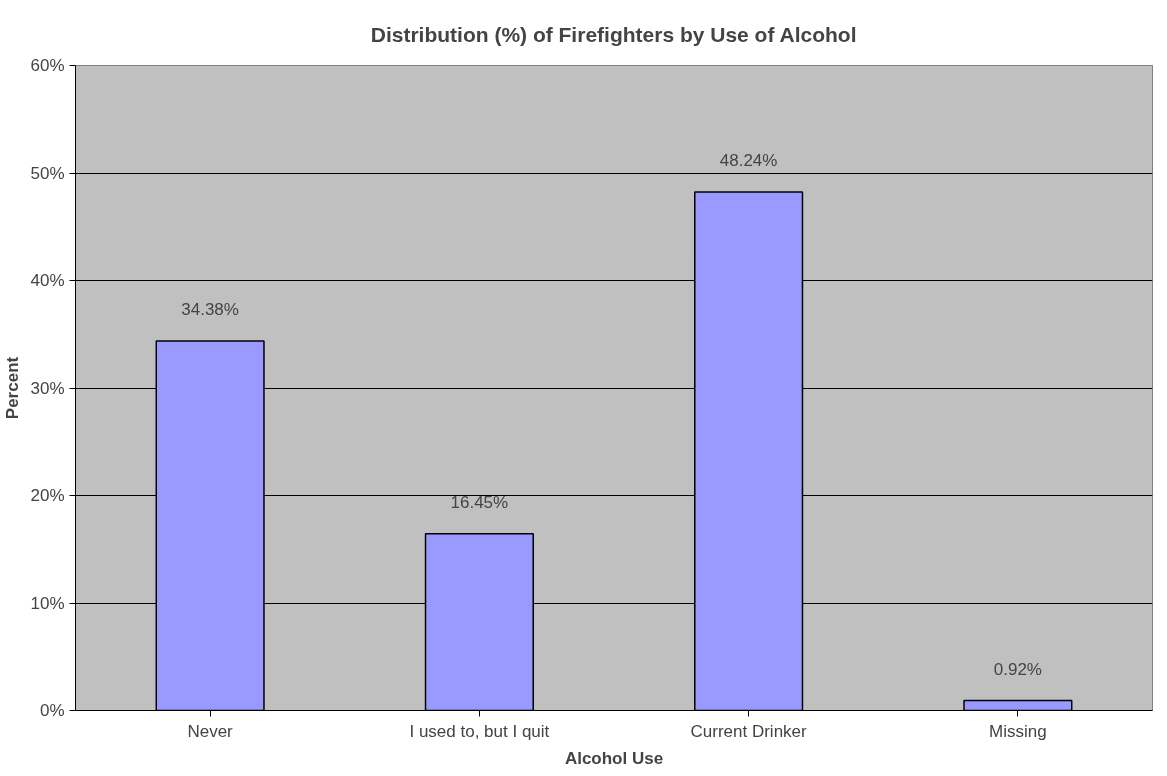 Image resolution: width=1167 pixels, height=776 pixels. What do you see at coordinates (749, 731) in the screenshot?
I see `x-tick-label: Current Drinker` at bounding box center [749, 731].